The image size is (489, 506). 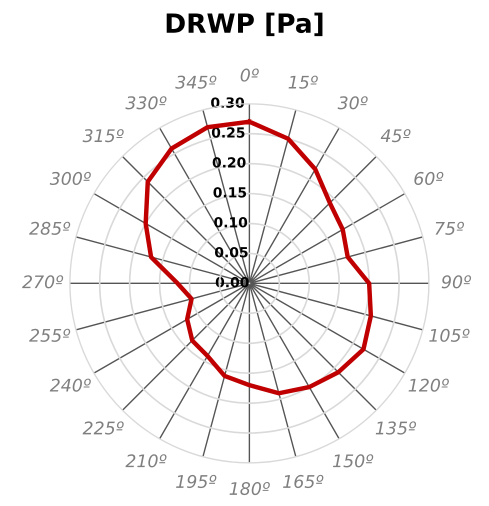 I want to click on spoke-label: 270º, so click(x=43, y=281).